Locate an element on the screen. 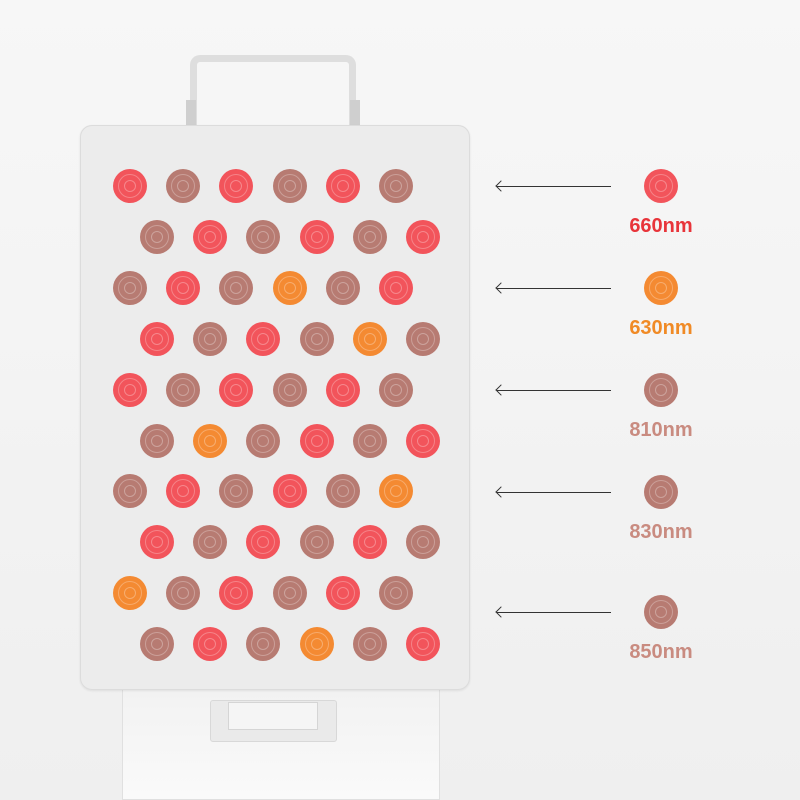  handle-mount-left is located at coordinates (191, 112).